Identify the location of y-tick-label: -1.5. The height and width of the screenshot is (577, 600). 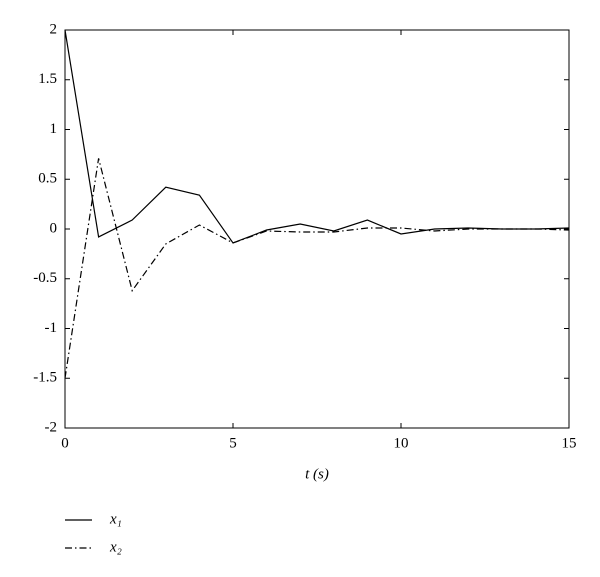
(45, 378).